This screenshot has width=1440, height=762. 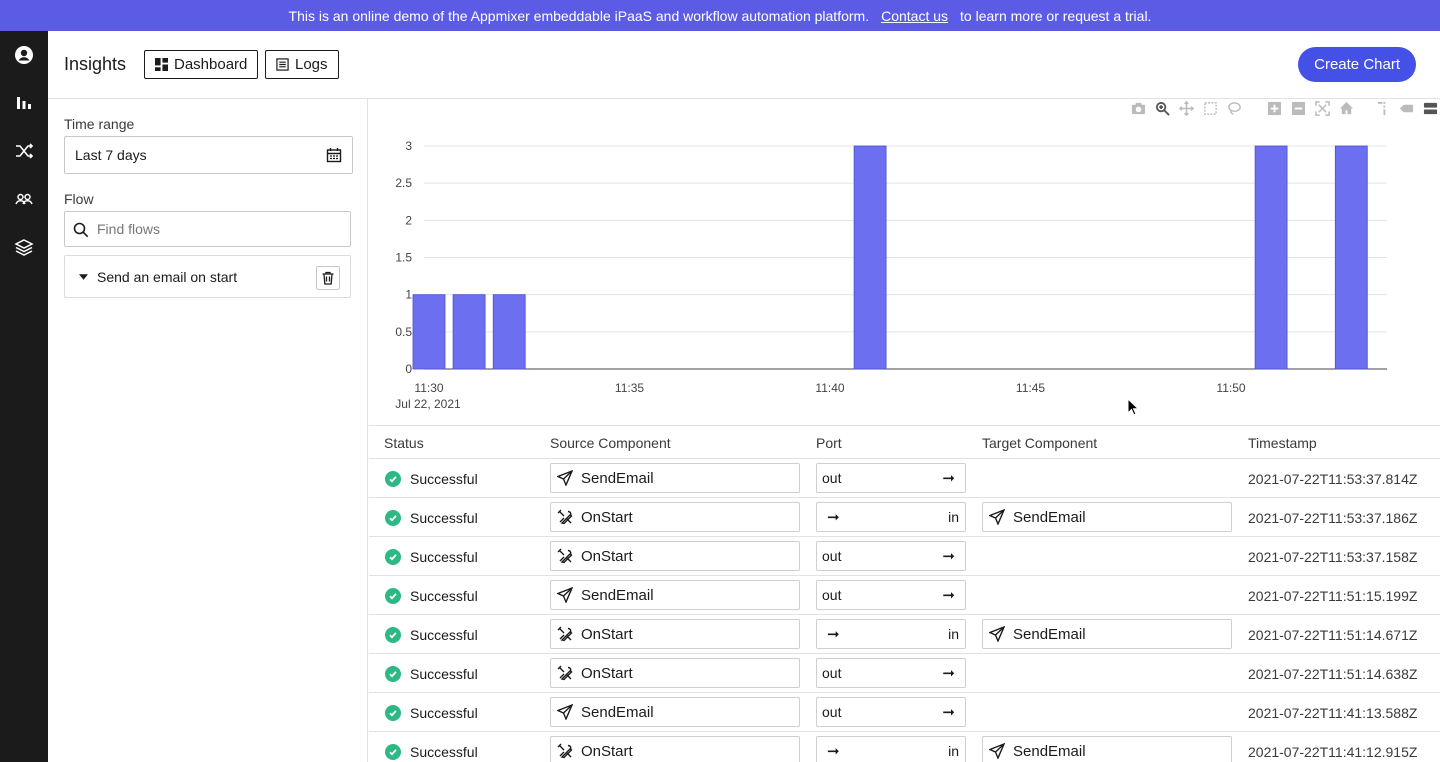 What do you see at coordinates (1274, 108) in the screenshot?
I see `zoom-in-icon` at bounding box center [1274, 108].